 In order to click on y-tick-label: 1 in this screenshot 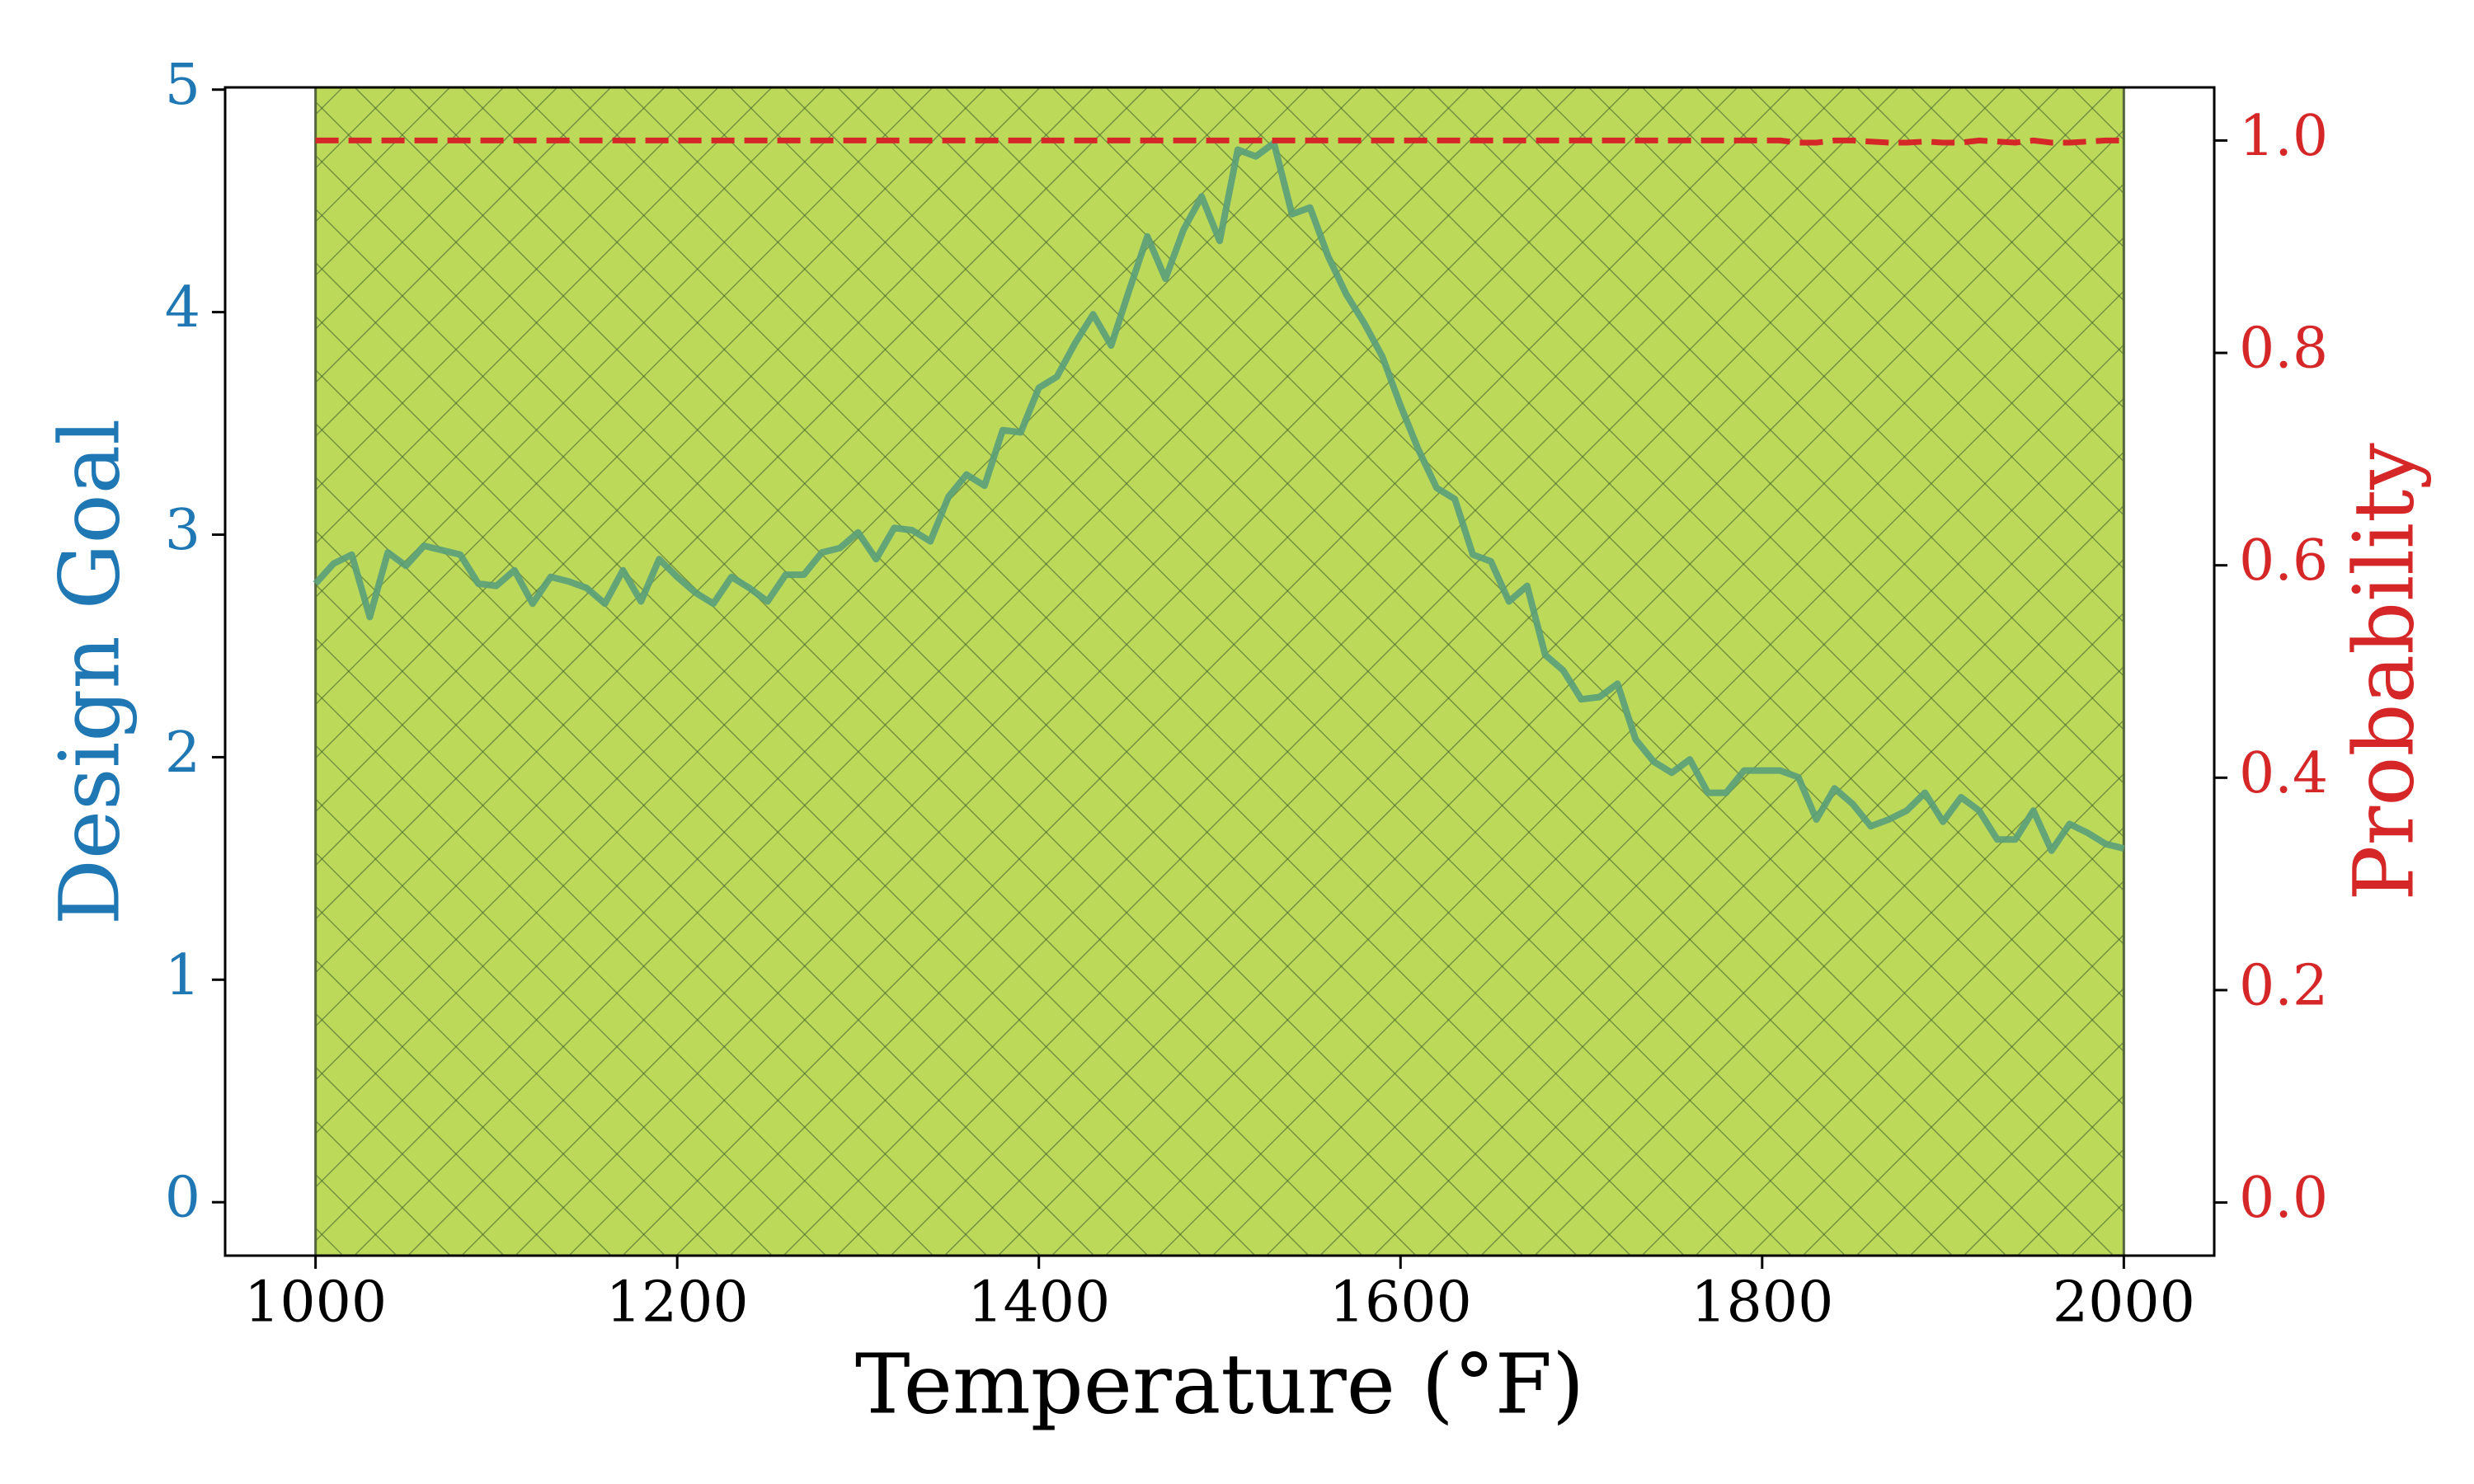, I will do `click(182, 975)`.